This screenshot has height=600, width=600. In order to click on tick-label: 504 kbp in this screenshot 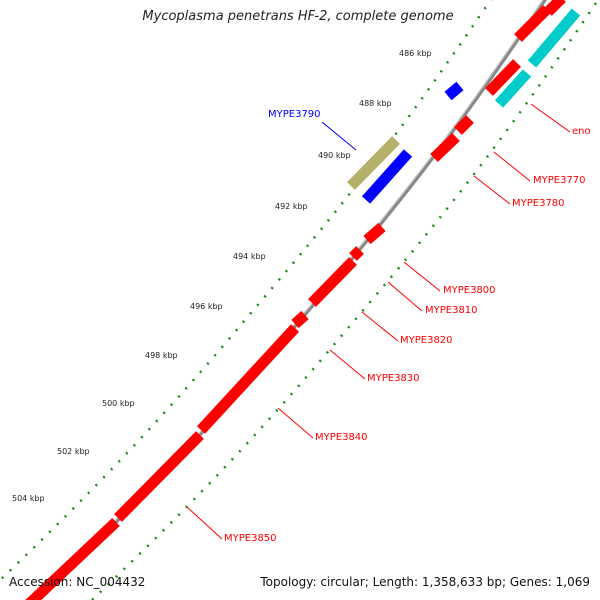, I will do `click(28, 498)`.